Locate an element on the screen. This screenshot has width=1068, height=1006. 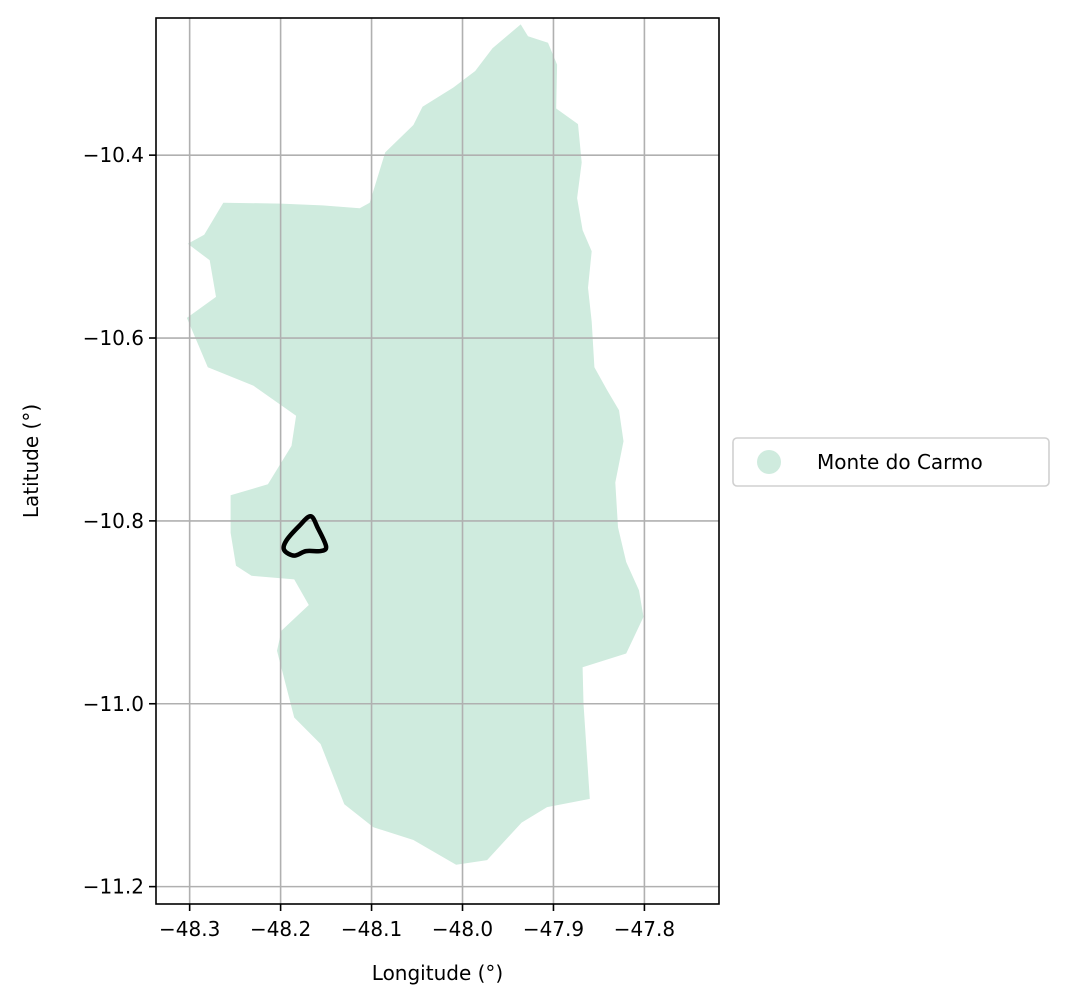
x-axis-label: Longitude (°) is located at coordinates (437, 973).